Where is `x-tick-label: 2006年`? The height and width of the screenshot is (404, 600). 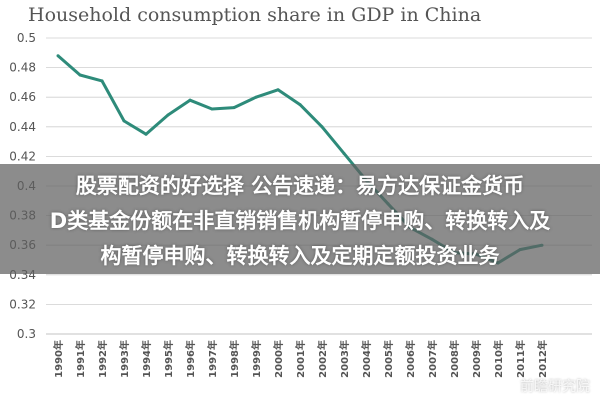
x-tick-label: 2006年 is located at coordinates (410, 359).